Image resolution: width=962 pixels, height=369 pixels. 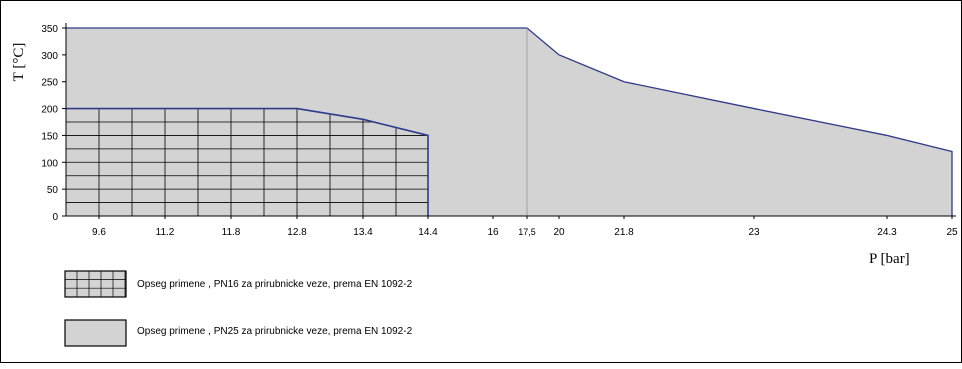 I want to click on y-axis-label-group: T [°C], so click(x=19, y=62).